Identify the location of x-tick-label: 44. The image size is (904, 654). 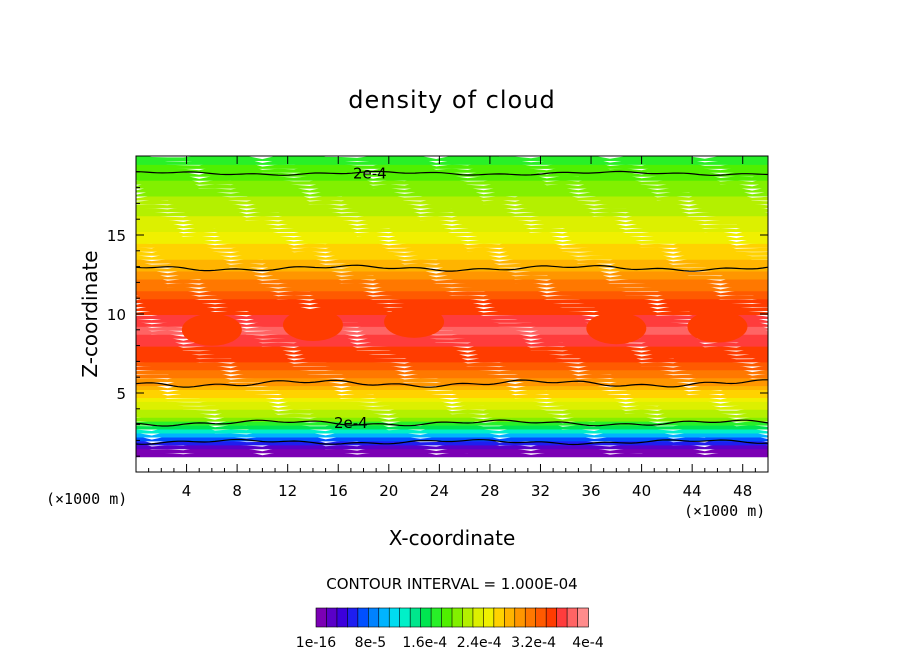
(692, 491).